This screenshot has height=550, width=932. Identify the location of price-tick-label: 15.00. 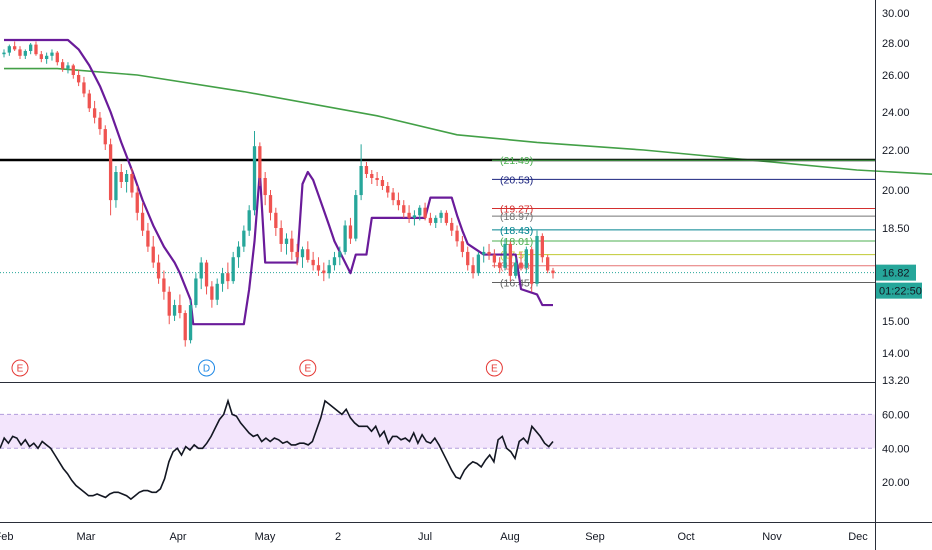
(896, 322).